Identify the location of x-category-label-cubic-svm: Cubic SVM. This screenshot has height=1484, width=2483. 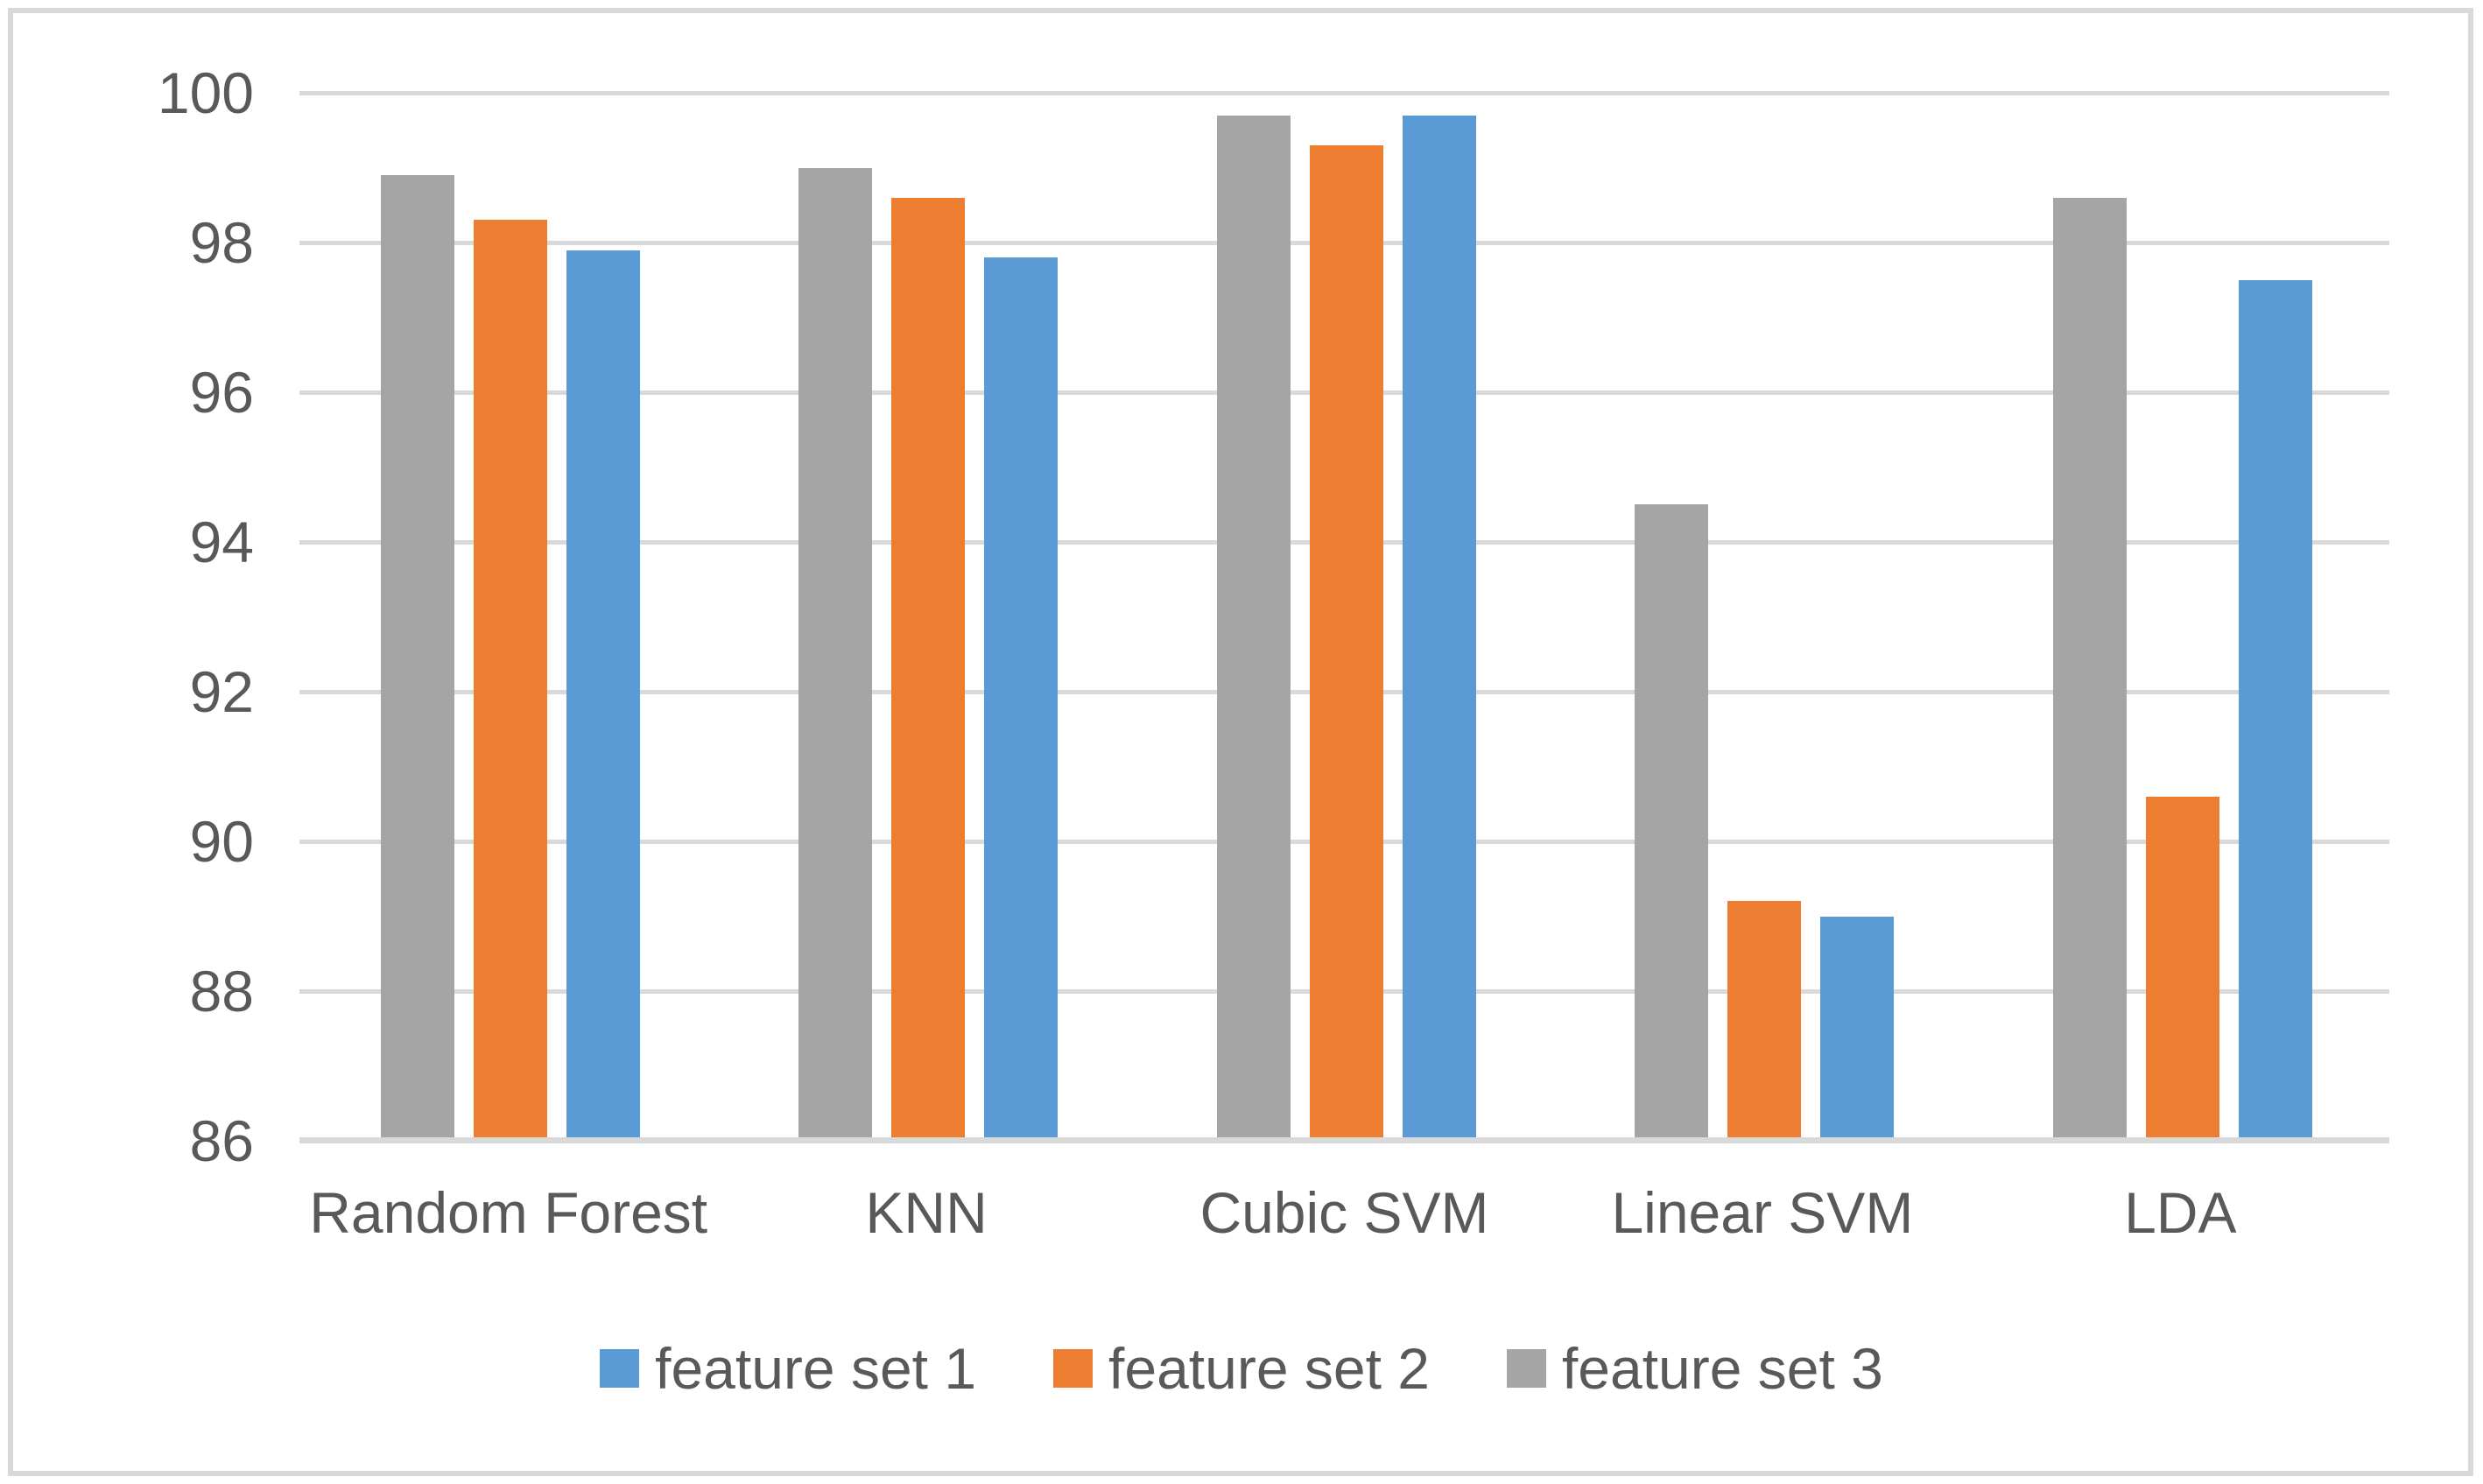
(1344, 1212).